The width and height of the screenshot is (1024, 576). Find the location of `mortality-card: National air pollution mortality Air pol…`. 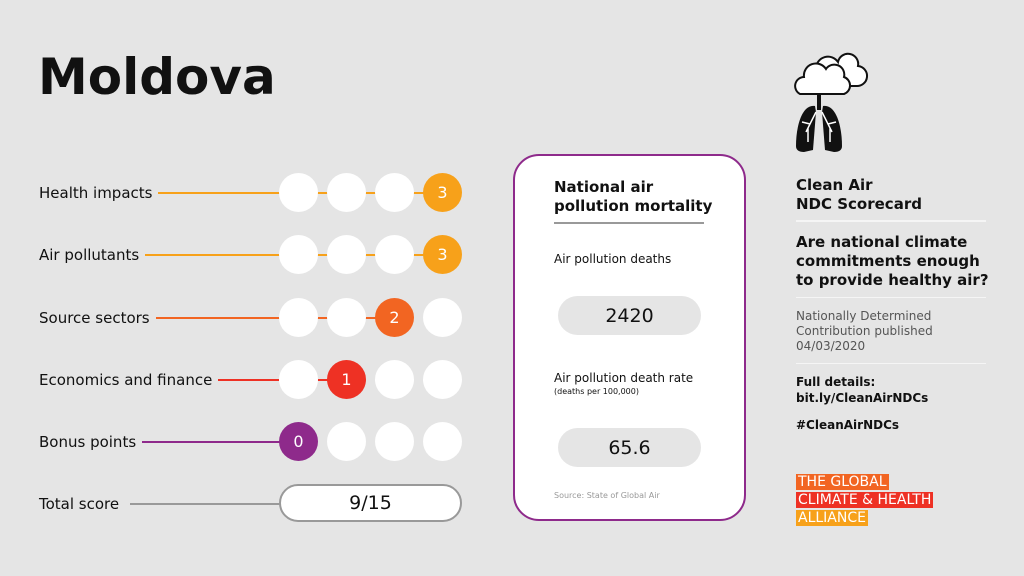

mortality-card: National air pollution mortality Air pol… is located at coordinates (629, 337).